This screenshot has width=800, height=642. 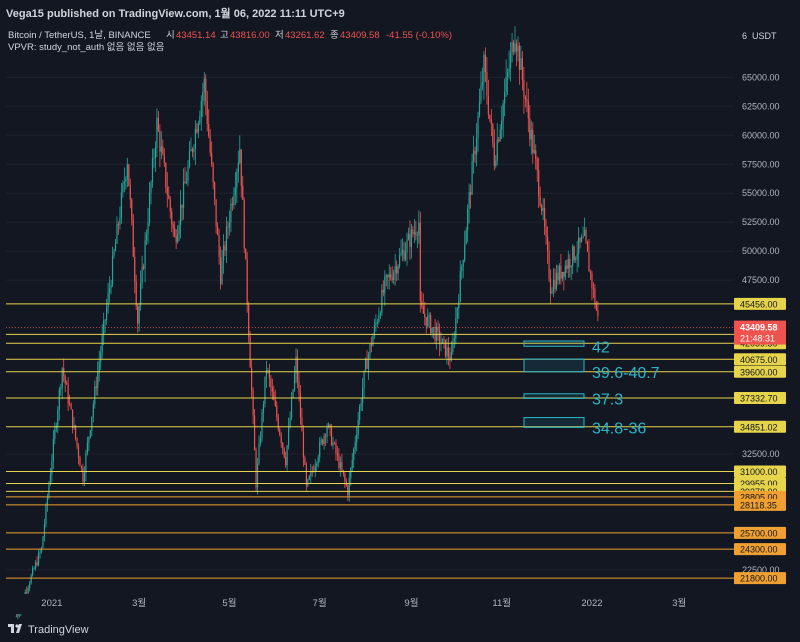 What do you see at coordinates (764, 36) in the screenshot?
I see `currency-label: USDT` at bounding box center [764, 36].